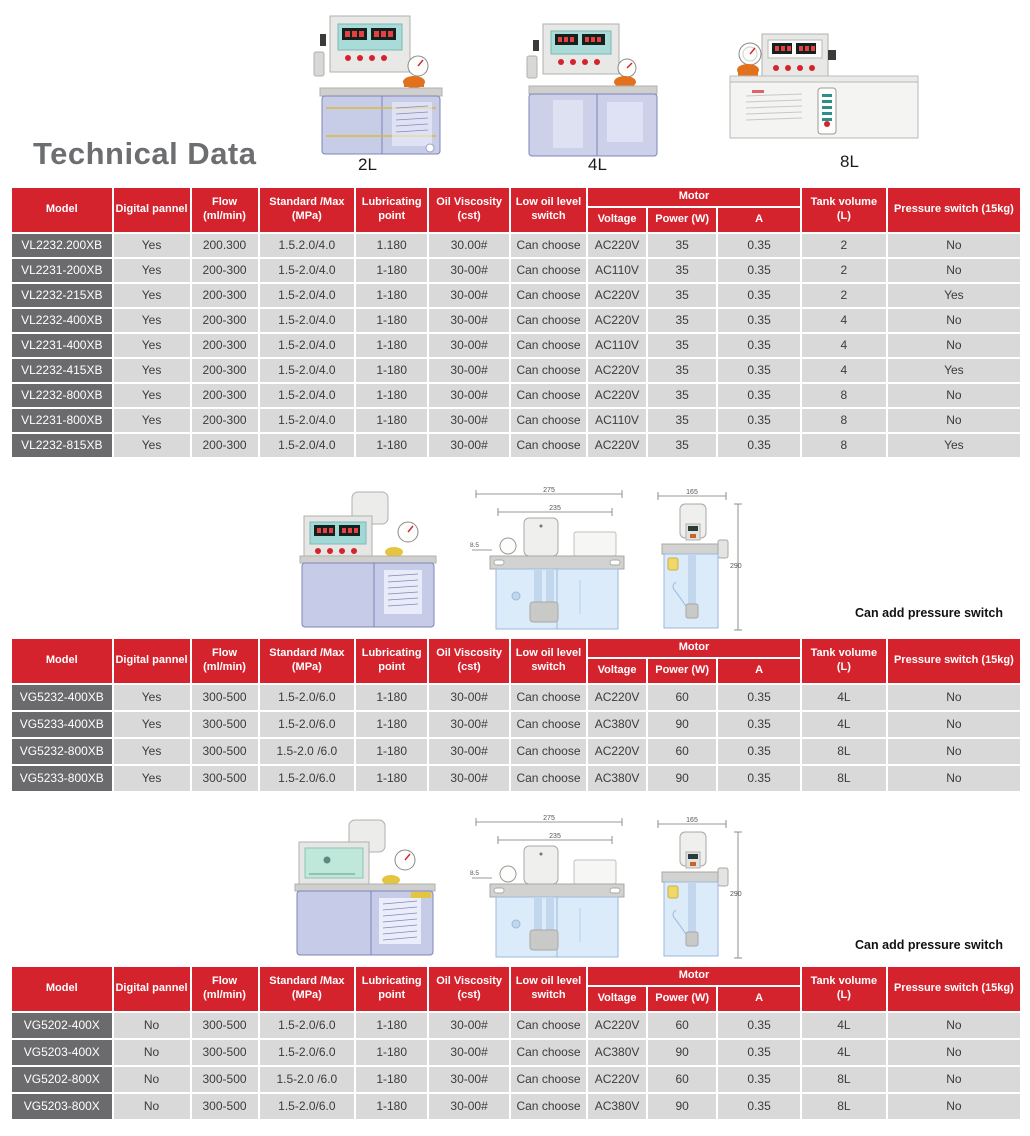  What do you see at coordinates (392, 989) in the screenshot?
I see `header-lubricating: Lubricating point` at bounding box center [392, 989].